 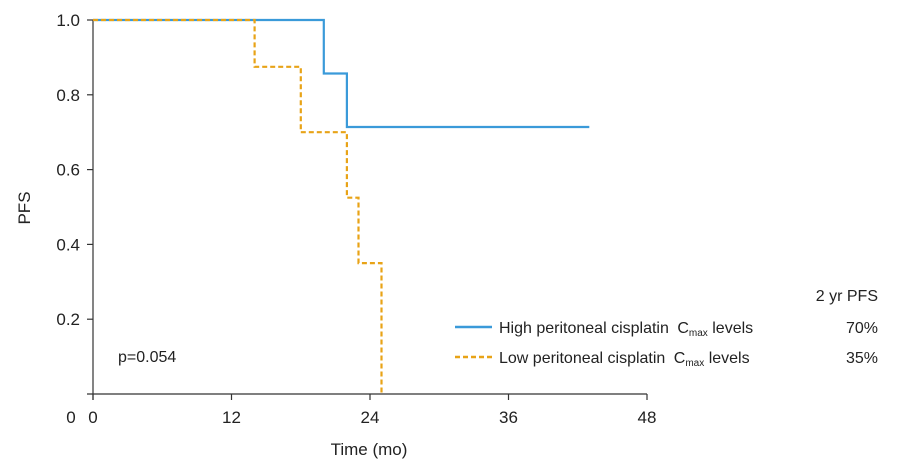 I want to click on legend-label-high-name: High peritoneal cisplatin, so click(x=584, y=328).